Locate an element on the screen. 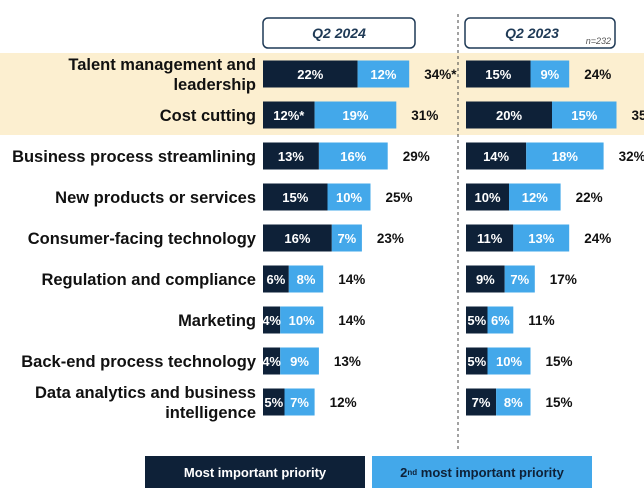 Image resolution: width=644 pixels, height=496 pixels. bar-label-q2-2023-primary-new-products-or-services: 10% is located at coordinates (487, 197).